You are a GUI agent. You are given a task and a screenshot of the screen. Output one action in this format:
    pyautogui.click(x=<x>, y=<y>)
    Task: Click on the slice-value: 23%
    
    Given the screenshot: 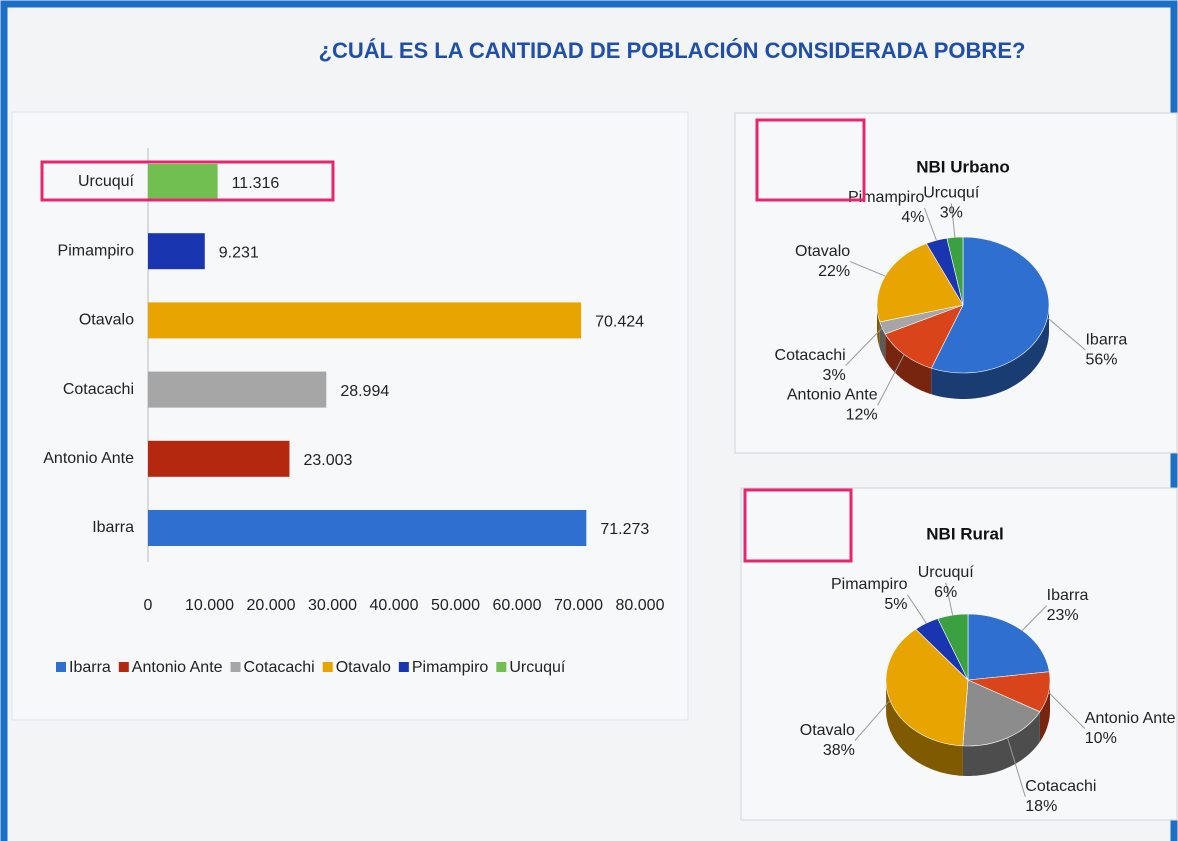 What is the action you would take?
    pyautogui.click(x=1063, y=615)
    